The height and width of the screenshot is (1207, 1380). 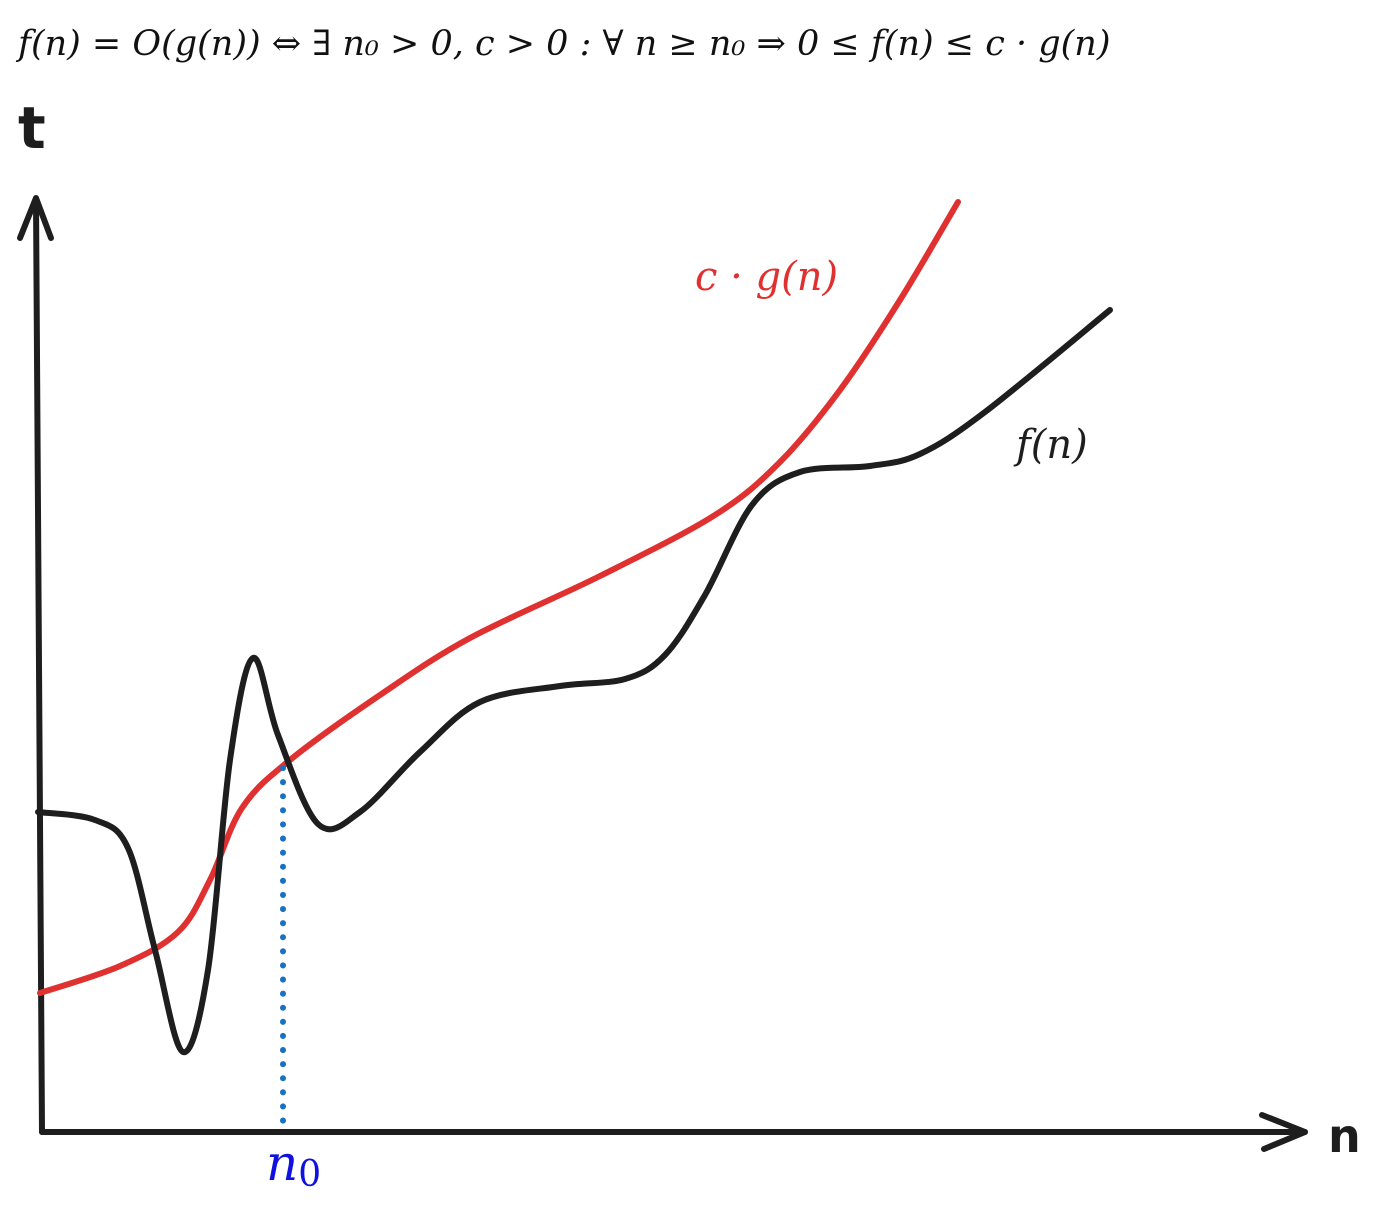 I want to click on threshold-base: n, so click(x=282, y=1163).